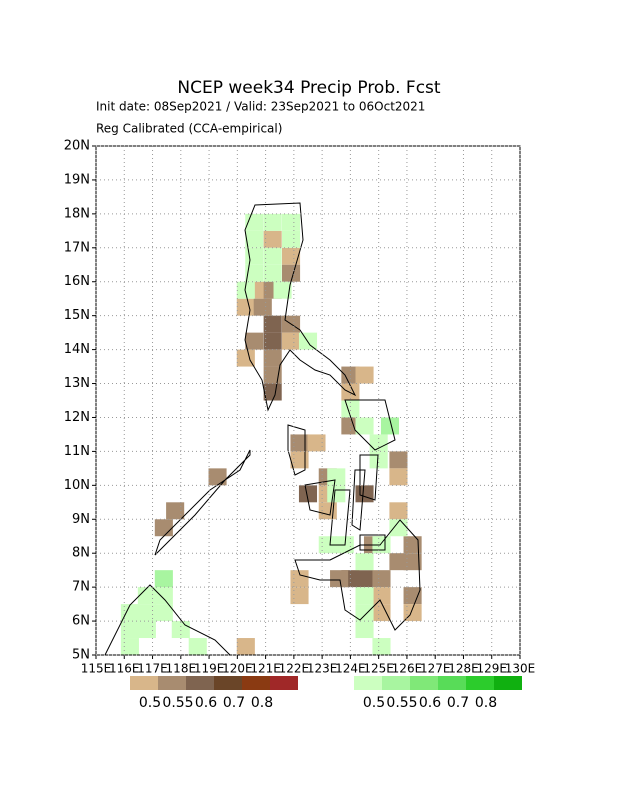 This screenshot has width=618, height=800. I want to click on x-tick-label: 127E, so click(435, 669).